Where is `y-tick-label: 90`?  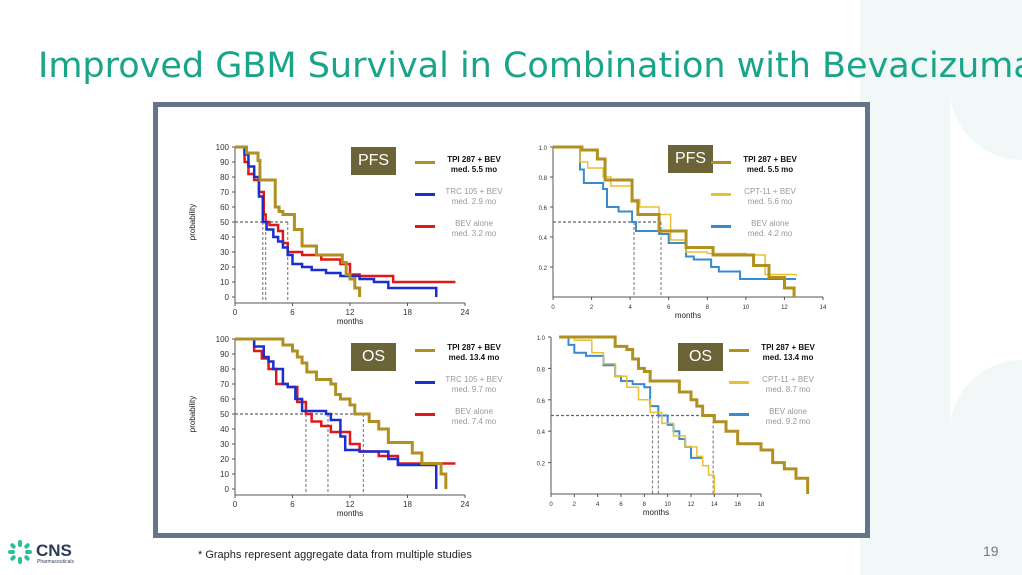 y-tick-label: 90 is located at coordinates (224, 162).